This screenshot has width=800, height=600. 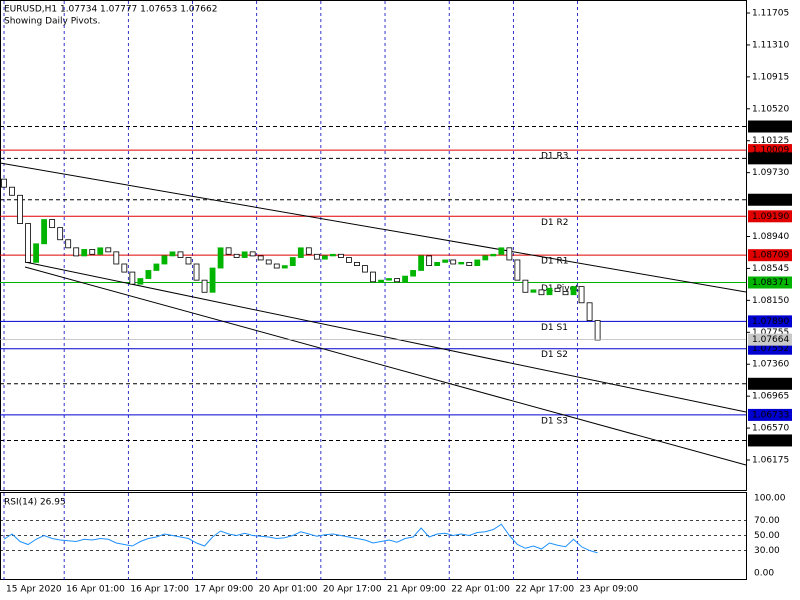 I want to click on chart-subtitle: Showing Daily Pivots., so click(x=52, y=22).